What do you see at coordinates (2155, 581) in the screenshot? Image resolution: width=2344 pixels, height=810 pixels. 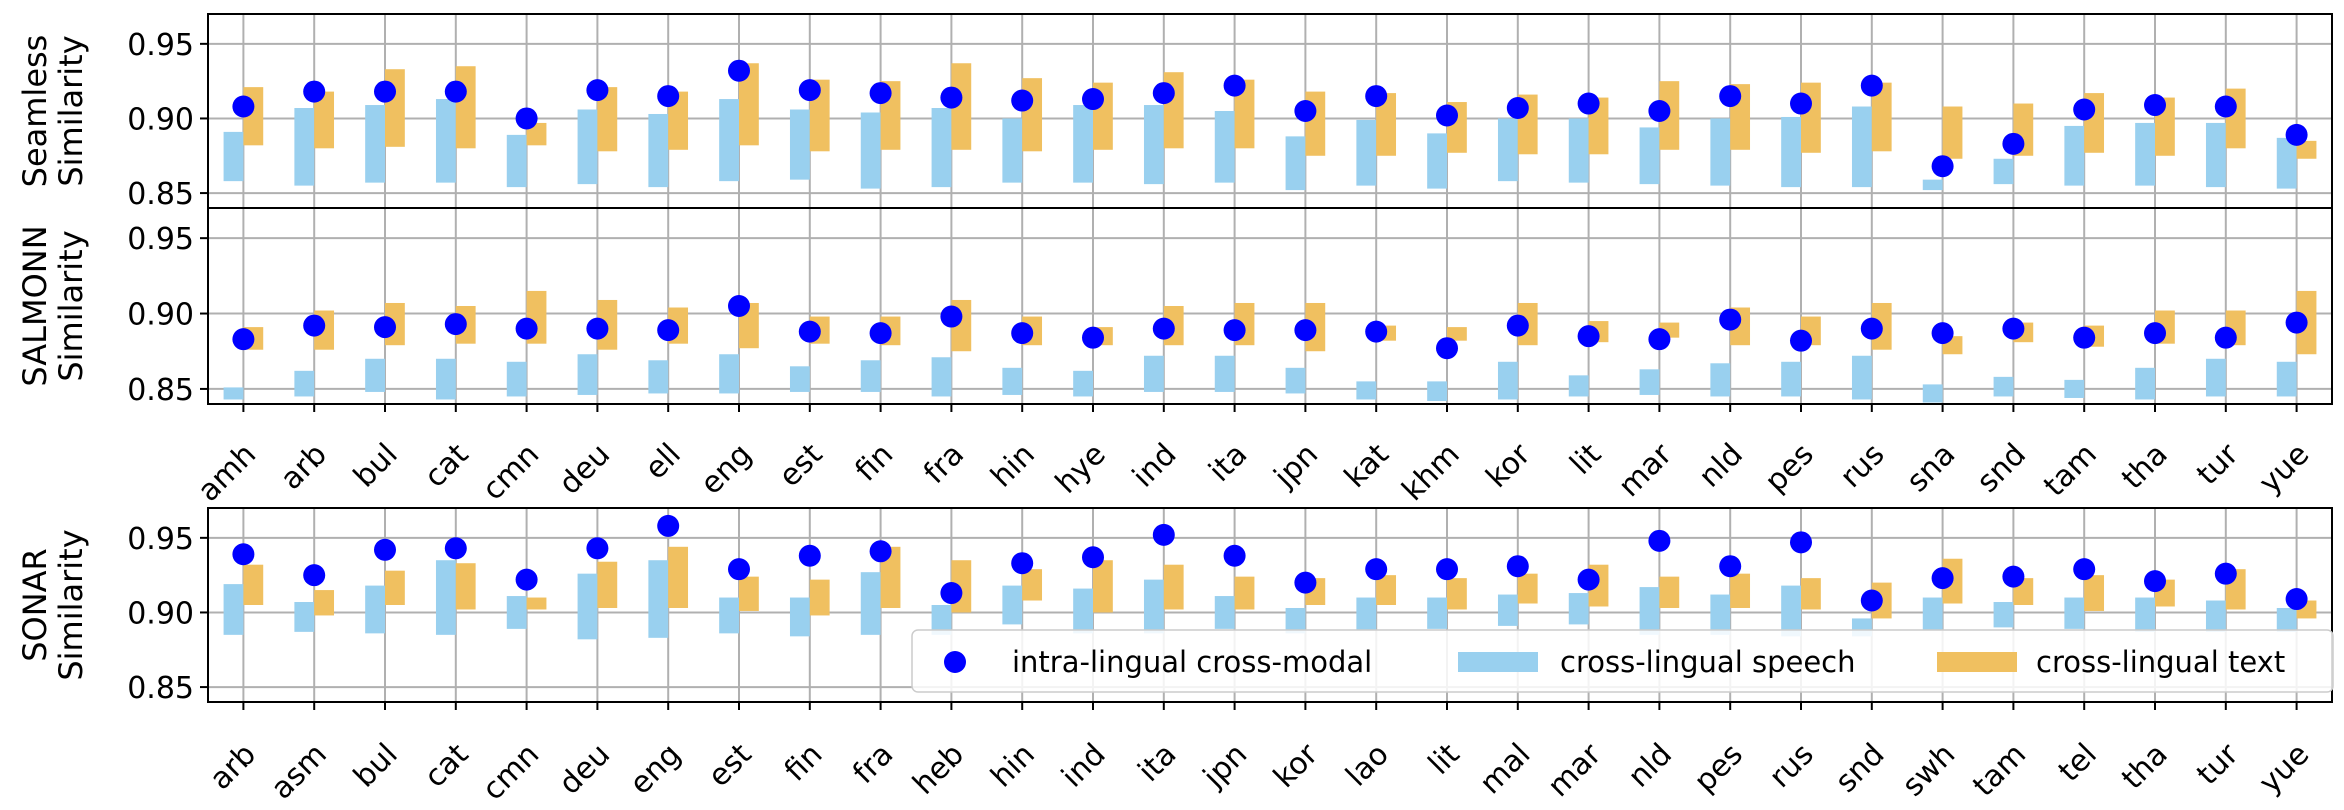 I see `intra-dot-tha` at bounding box center [2155, 581].